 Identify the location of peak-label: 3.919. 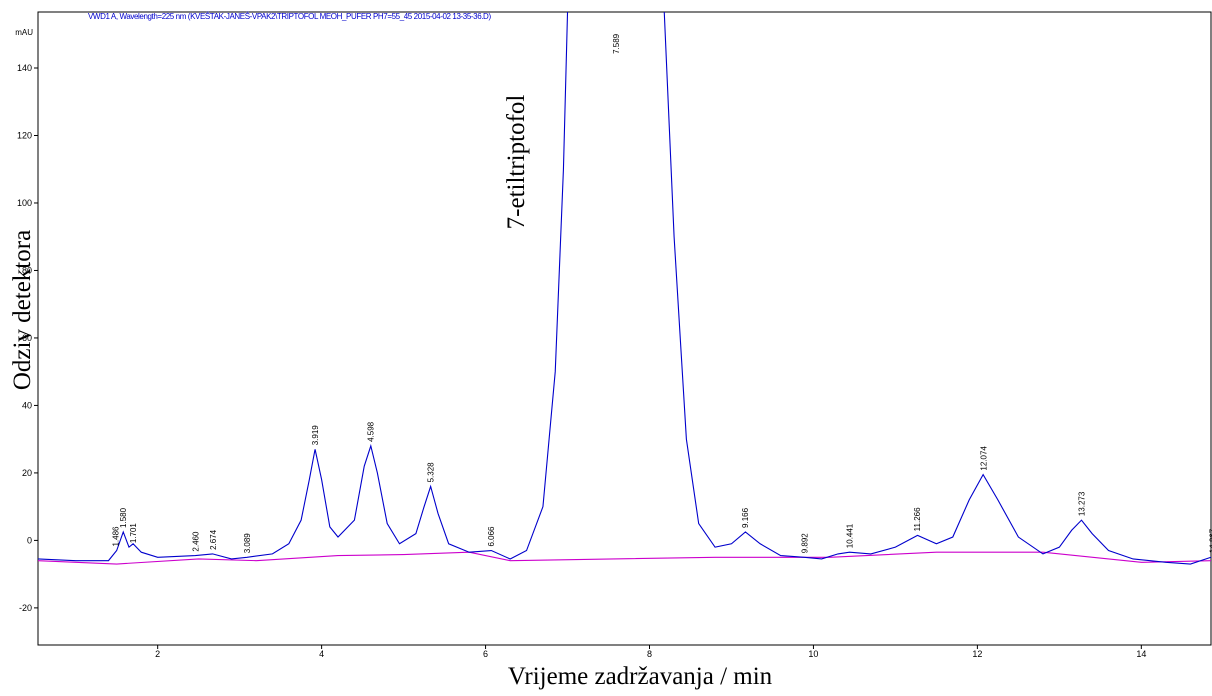
(315, 435).